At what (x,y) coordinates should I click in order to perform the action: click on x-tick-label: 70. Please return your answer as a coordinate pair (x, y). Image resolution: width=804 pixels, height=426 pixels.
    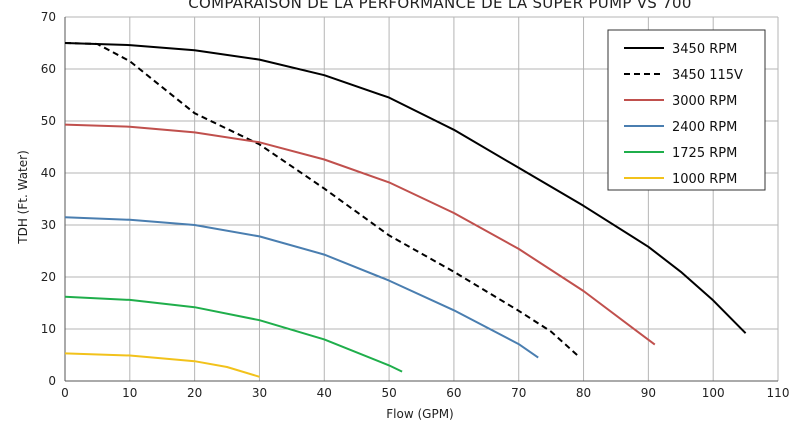
    Looking at the image, I should click on (518, 393).